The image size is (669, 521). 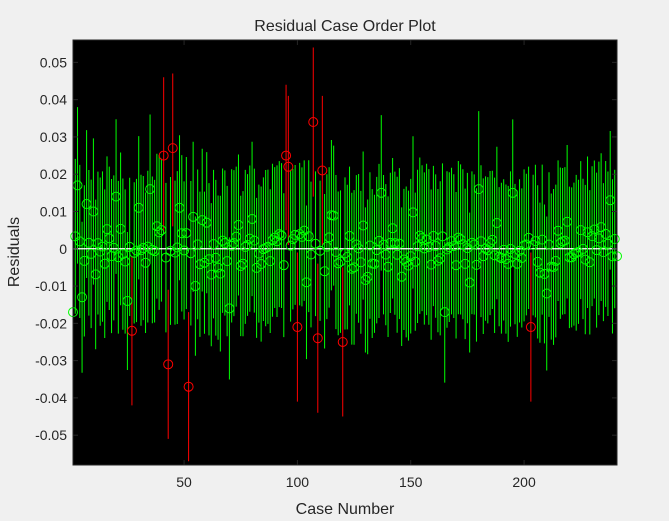 What do you see at coordinates (345, 26) in the screenshot?
I see `chart-title: Residual Case Order Plot` at bounding box center [345, 26].